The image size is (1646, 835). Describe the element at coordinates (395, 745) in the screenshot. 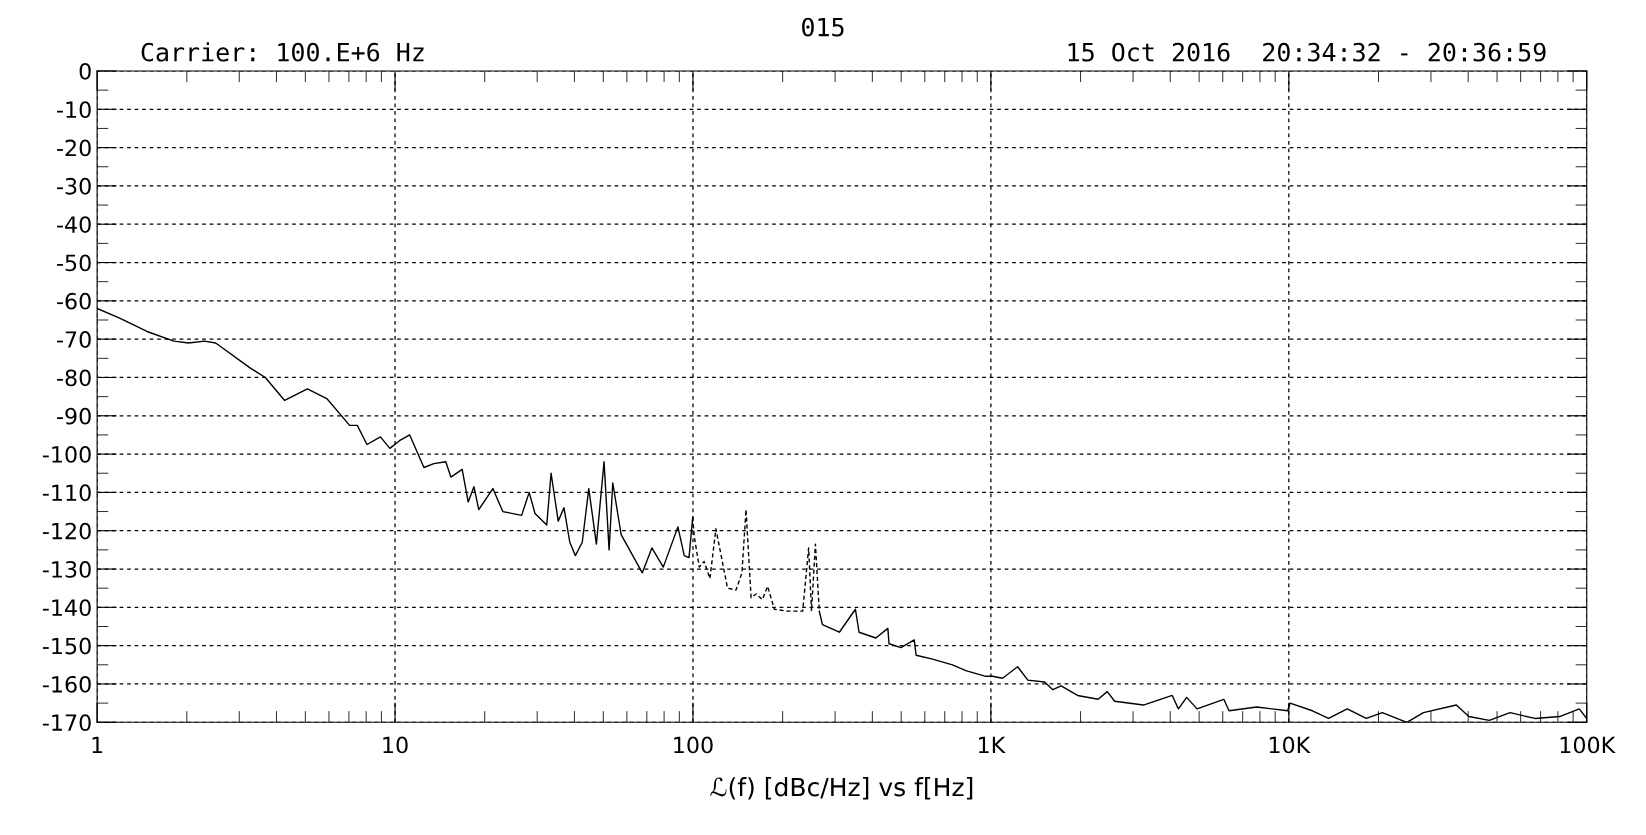

I see `x-tick-label: 10` at that location.